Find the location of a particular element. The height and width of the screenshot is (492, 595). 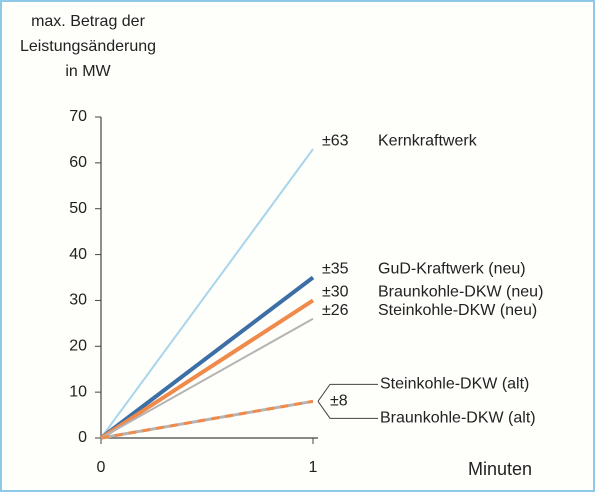

legend-label: Kernkraftwerk is located at coordinates (428, 140).